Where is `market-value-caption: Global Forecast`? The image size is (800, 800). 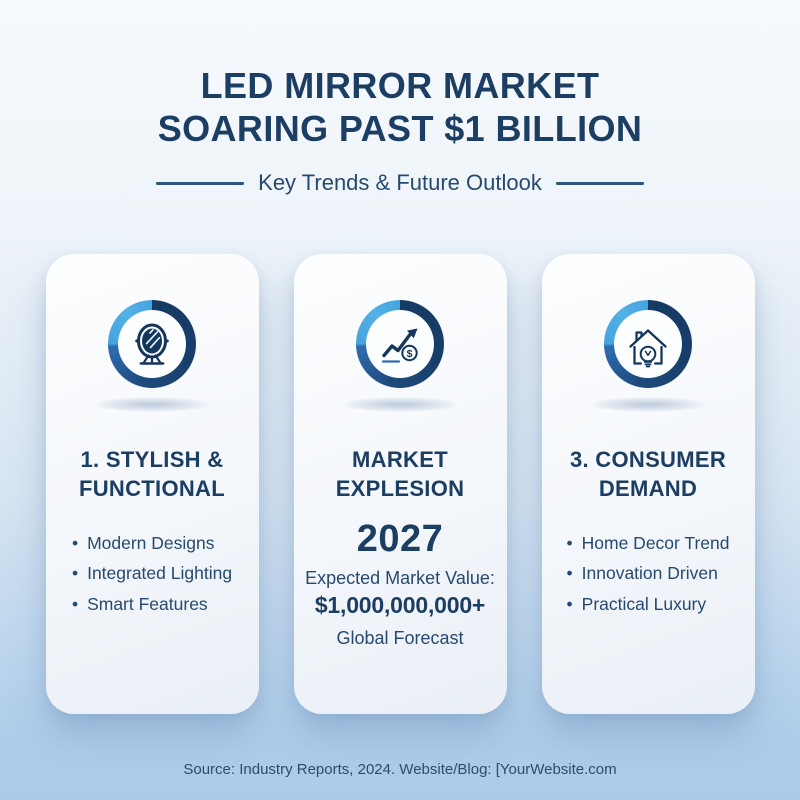 market-value-caption: Global Forecast is located at coordinates (400, 637).